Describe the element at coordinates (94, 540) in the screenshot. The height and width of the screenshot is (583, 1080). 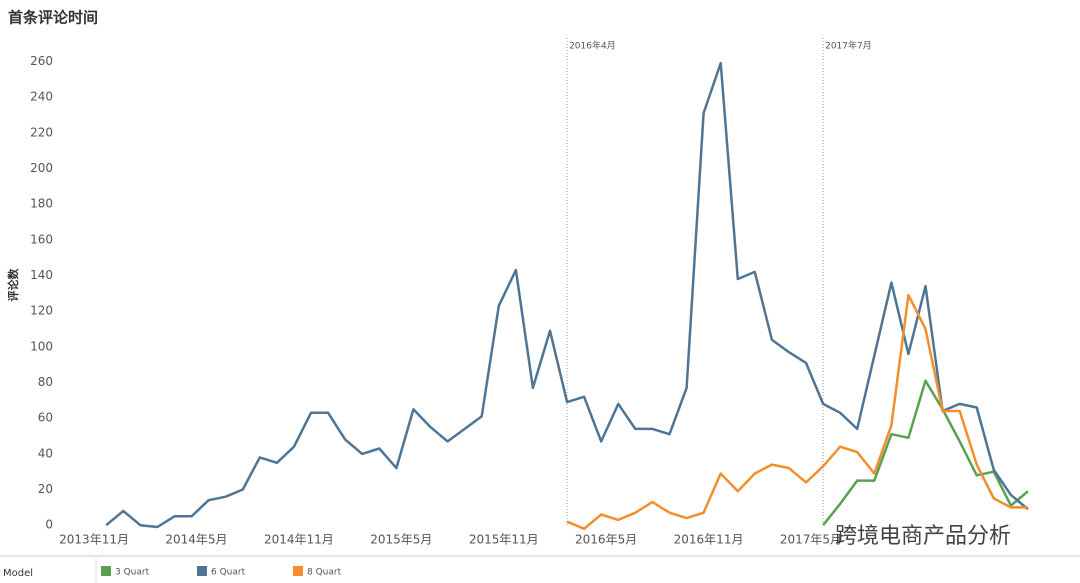
I see `x-tick-label: 2013年11月` at that location.